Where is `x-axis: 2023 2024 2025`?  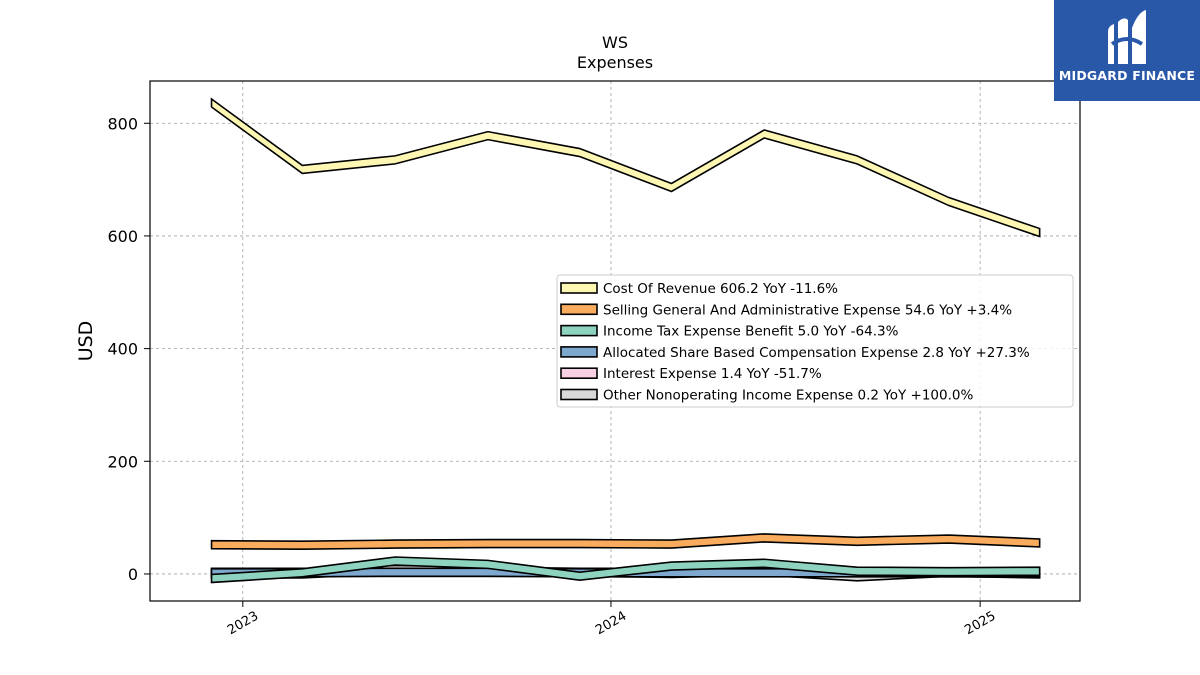
x-axis: 2023 2024 2025 is located at coordinates (611, 620).